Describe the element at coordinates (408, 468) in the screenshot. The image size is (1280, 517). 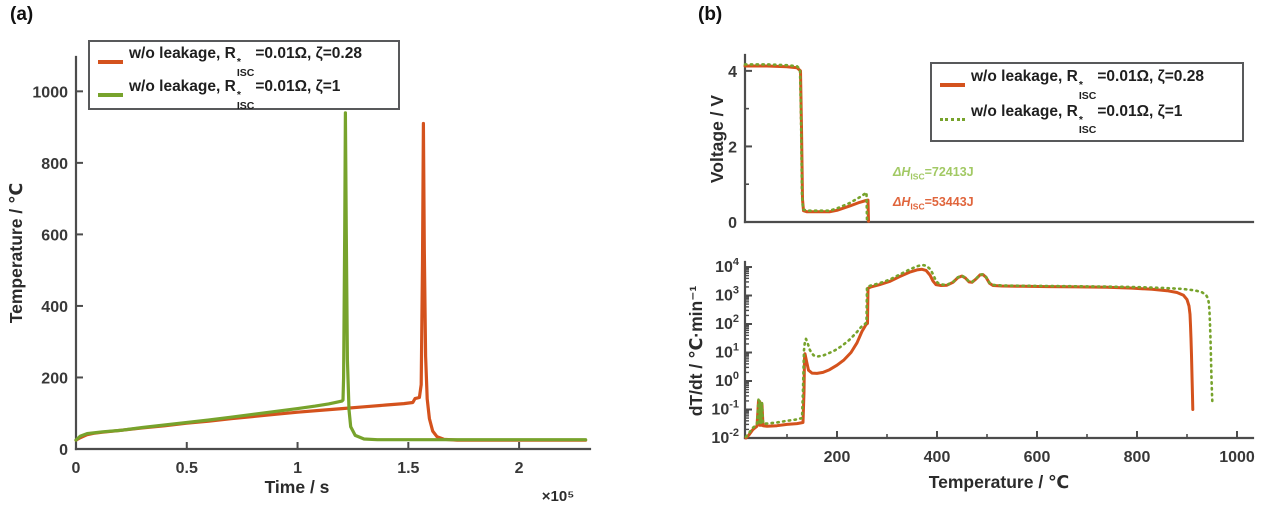
I see `svg-text: 1.5` at that location.